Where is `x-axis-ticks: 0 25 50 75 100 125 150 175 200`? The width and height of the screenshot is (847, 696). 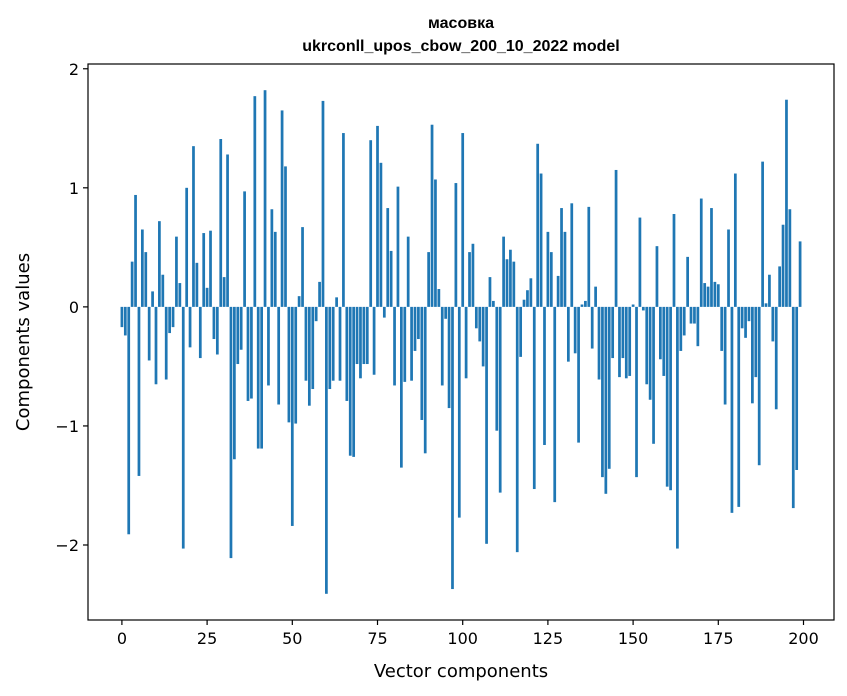 x-axis-ticks: 0 25 50 75 100 125 150 175 200 is located at coordinates (468, 634).